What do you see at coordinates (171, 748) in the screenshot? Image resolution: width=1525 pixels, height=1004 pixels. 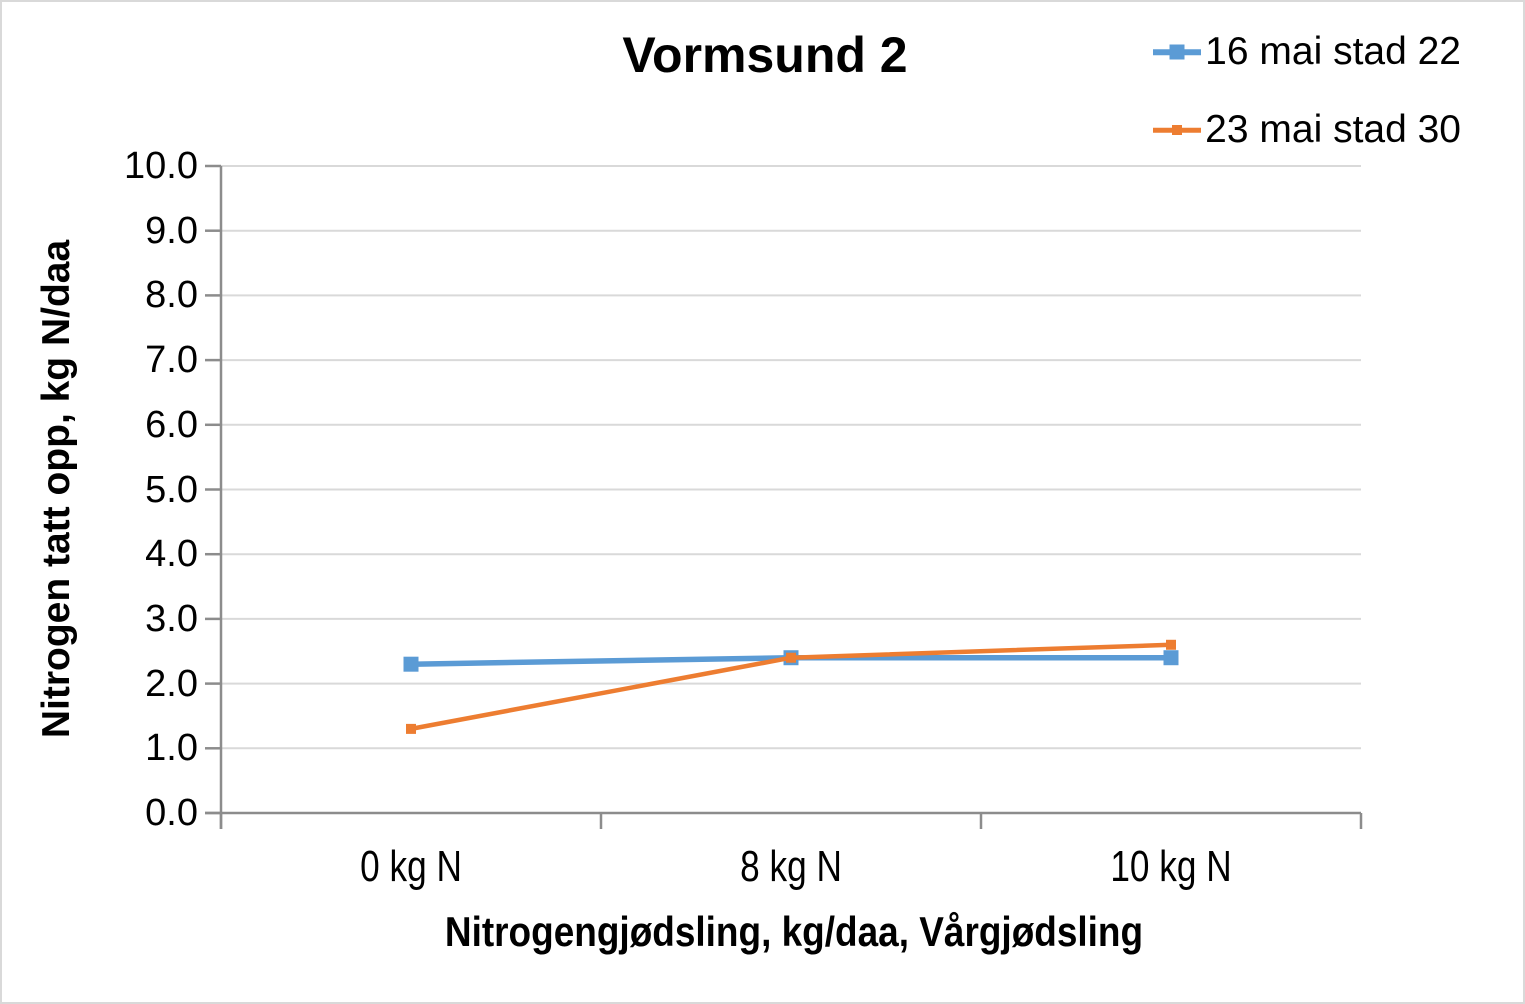 I see `y-tick-label: 1.0` at bounding box center [171, 748].